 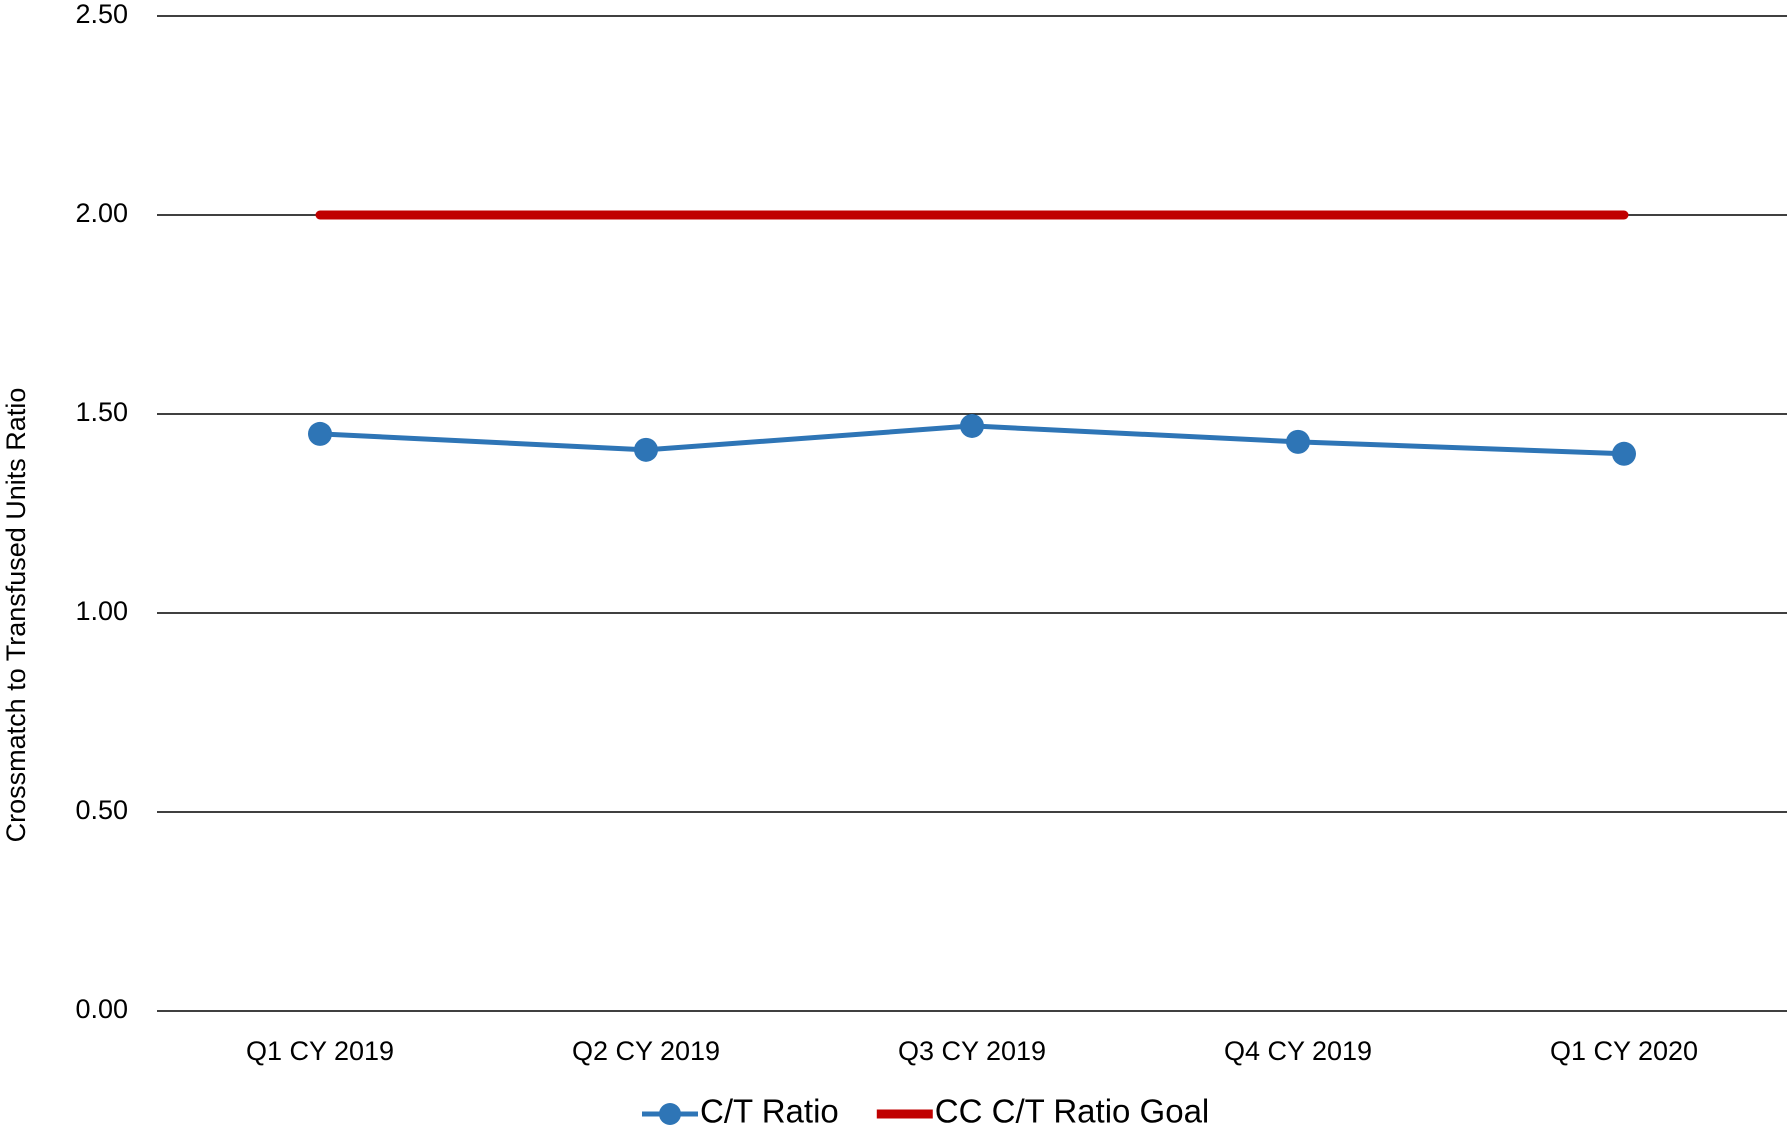 What do you see at coordinates (101, 14) in the screenshot?
I see `y-tick-label: 2.50` at bounding box center [101, 14].